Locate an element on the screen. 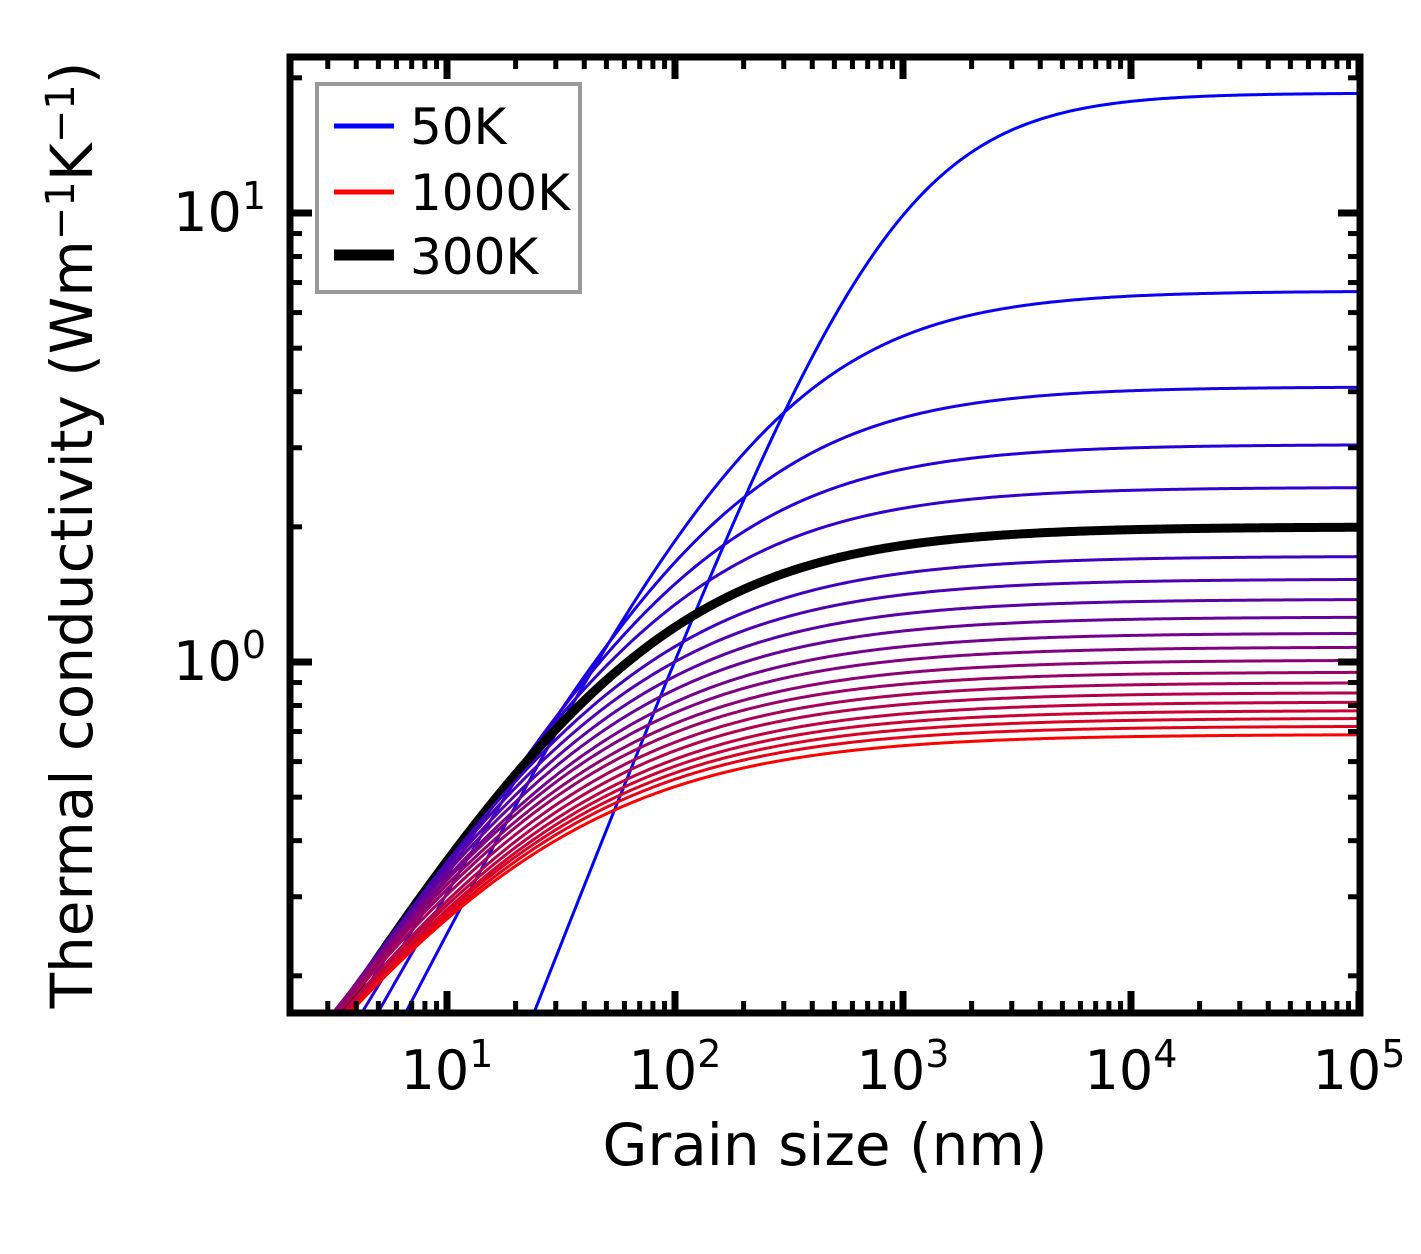 This screenshot has width=1421, height=1254. svg-text: Thermal conductivity (Wm−1K−1) is located at coordinates (72, 536).